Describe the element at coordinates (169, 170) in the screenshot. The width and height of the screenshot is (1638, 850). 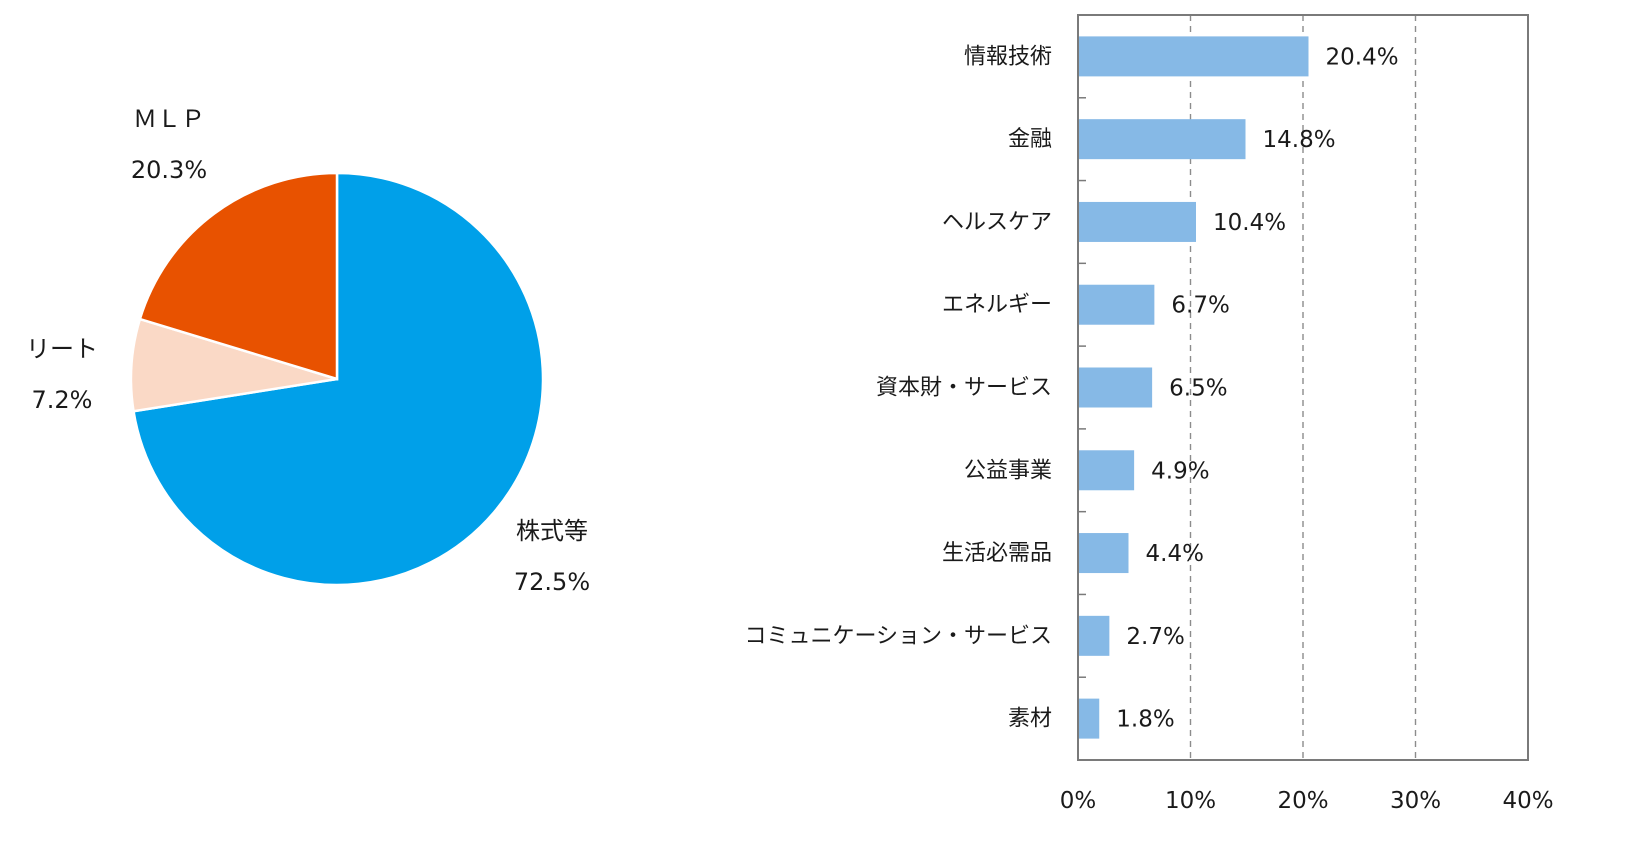
I see `pie-slice-value-label: 20.3%` at that location.